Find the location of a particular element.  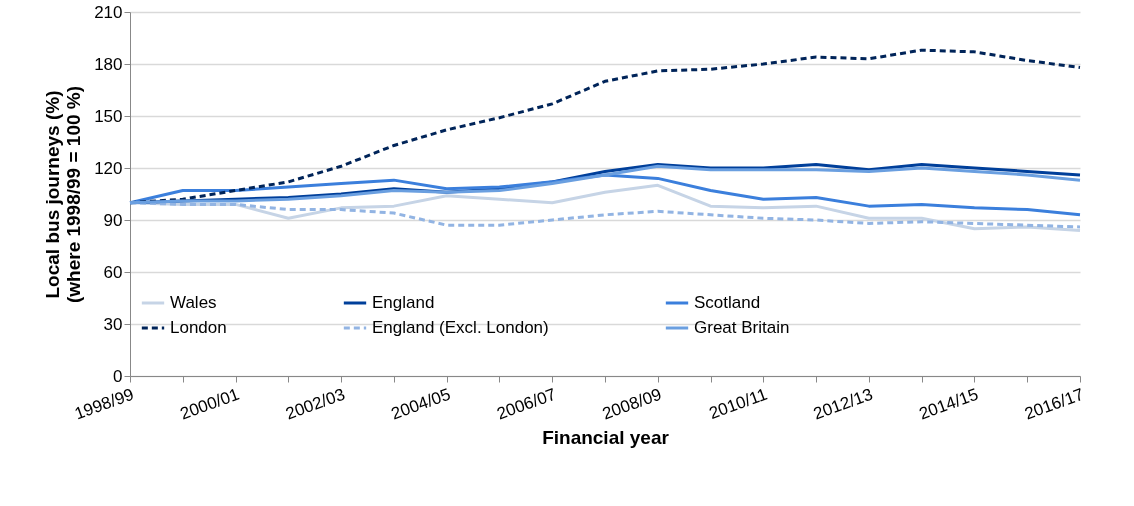

y-tick-label: 0 is located at coordinates (118, 376).